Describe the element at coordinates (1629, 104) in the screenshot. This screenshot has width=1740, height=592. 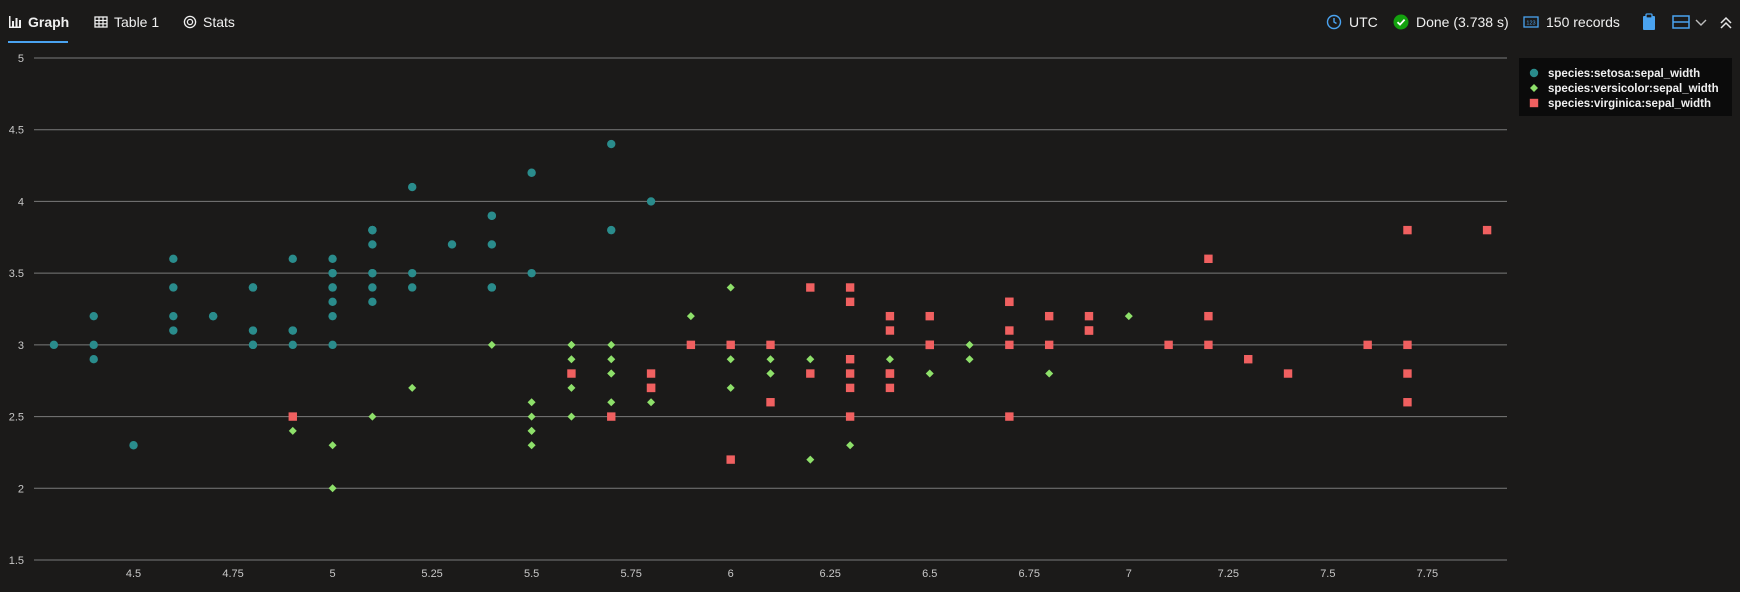
I see `legend-label: species:virginica:sepal_width` at that location.